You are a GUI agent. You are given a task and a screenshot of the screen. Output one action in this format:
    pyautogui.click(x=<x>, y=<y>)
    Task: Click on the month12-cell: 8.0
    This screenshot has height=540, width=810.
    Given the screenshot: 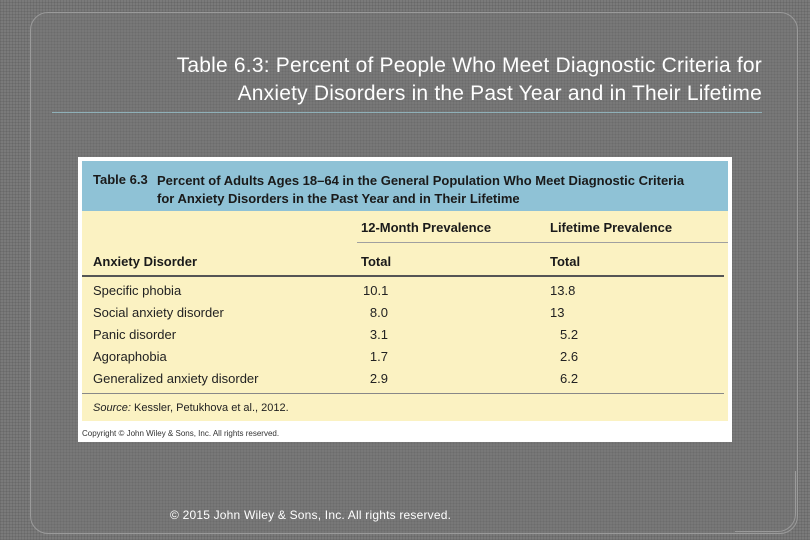 What is the action you would take?
    pyautogui.click(x=378, y=312)
    